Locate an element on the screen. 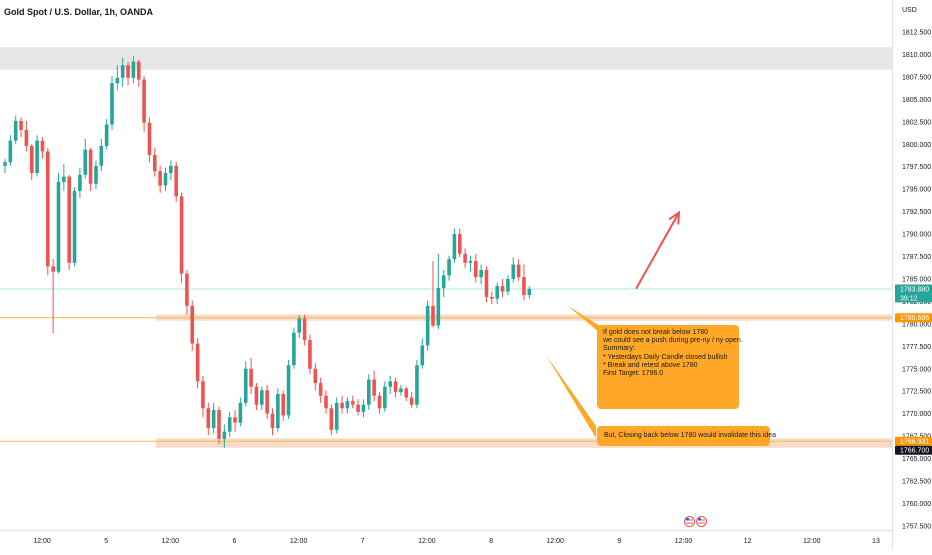 The height and width of the screenshot is (555, 932). y-tick-label: 1790.000 is located at coordinates (916, 235).